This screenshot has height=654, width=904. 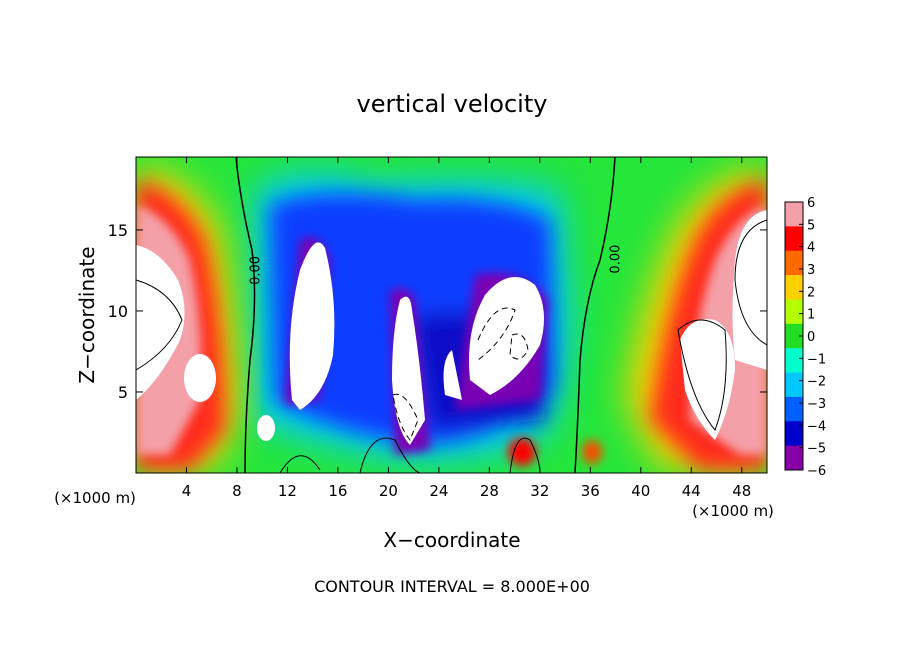 I want to click on x-tick-label: 44, so click(x=691, y=491).